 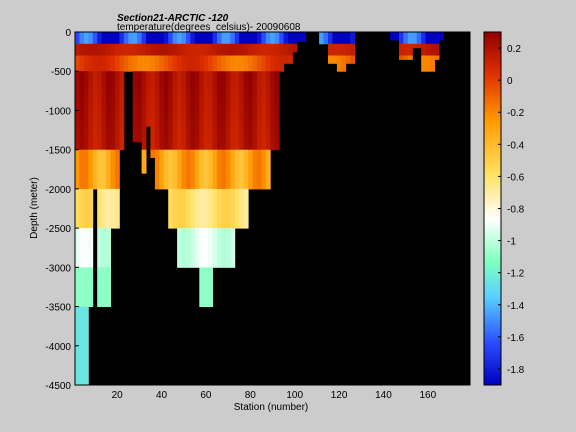 I want to click on x-tick-label: 60, so click(x=206, y=395).